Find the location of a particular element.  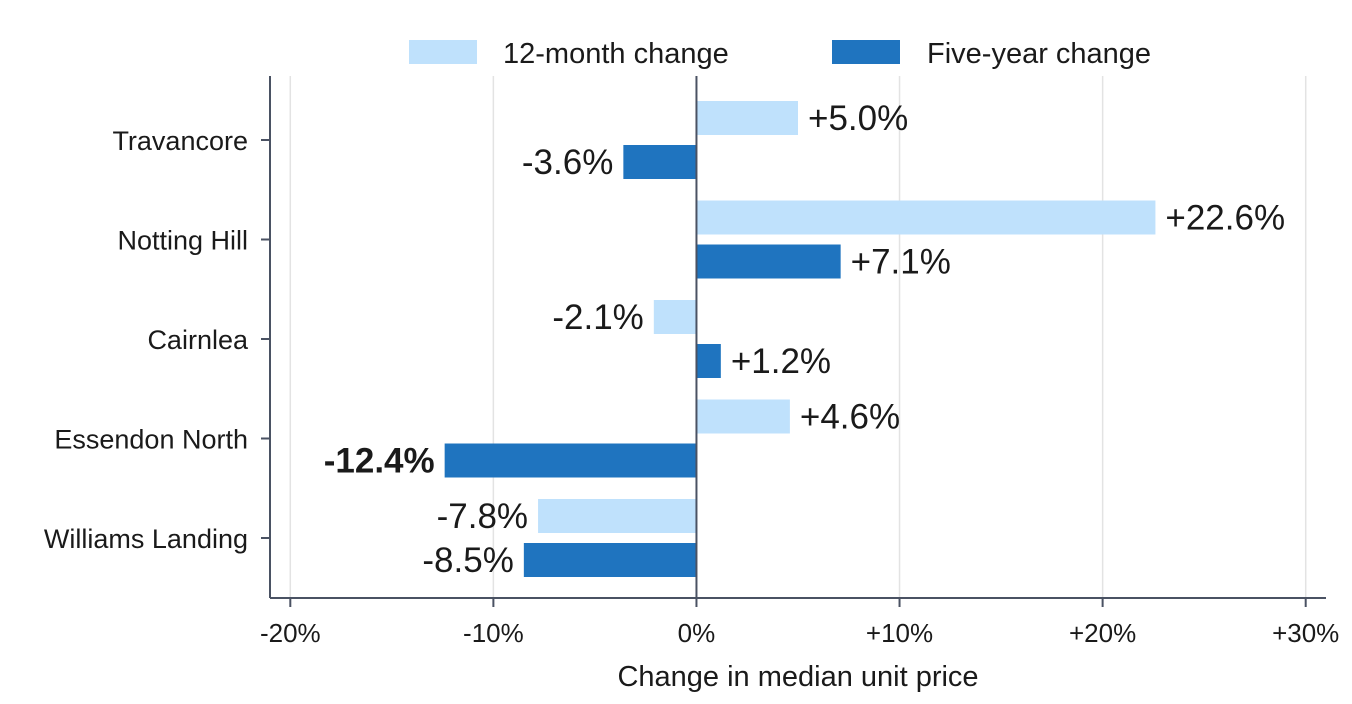

x-tick-label: 0% is located at coordinates (697, 633).